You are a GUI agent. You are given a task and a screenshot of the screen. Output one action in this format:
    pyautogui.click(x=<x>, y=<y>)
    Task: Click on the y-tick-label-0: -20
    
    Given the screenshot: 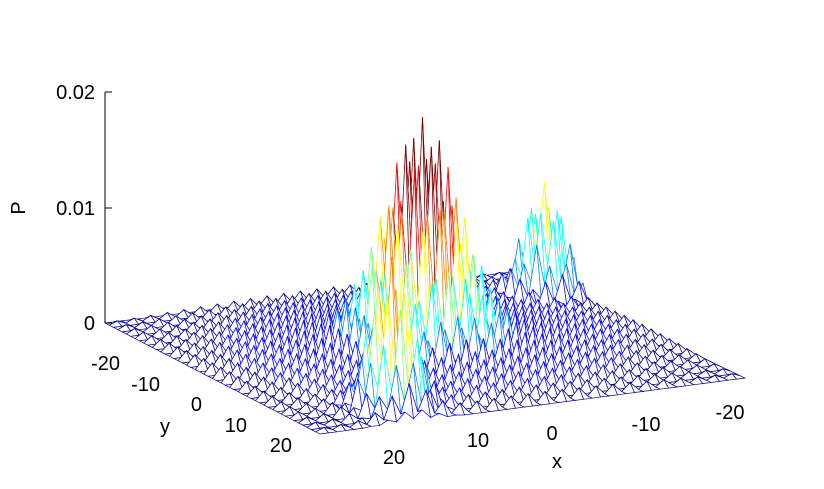 What is the action you would take?
    pyautogui.click(x=105, y=364)
    